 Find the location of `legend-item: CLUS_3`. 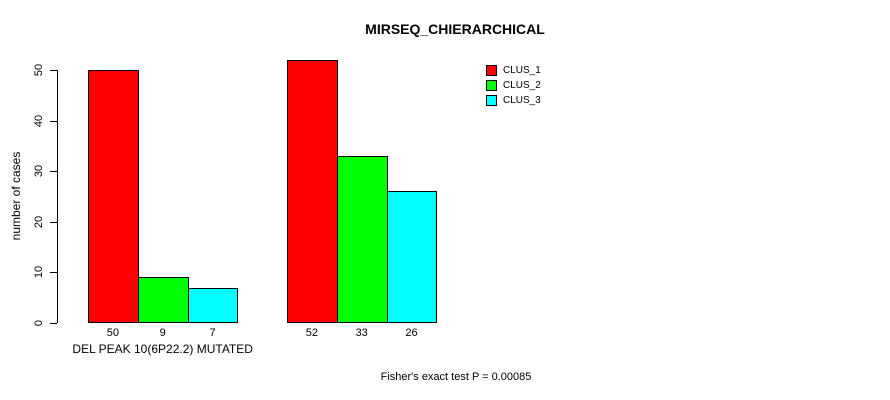

legend-item: CLUS_3 is located at coordinates (513, 100).